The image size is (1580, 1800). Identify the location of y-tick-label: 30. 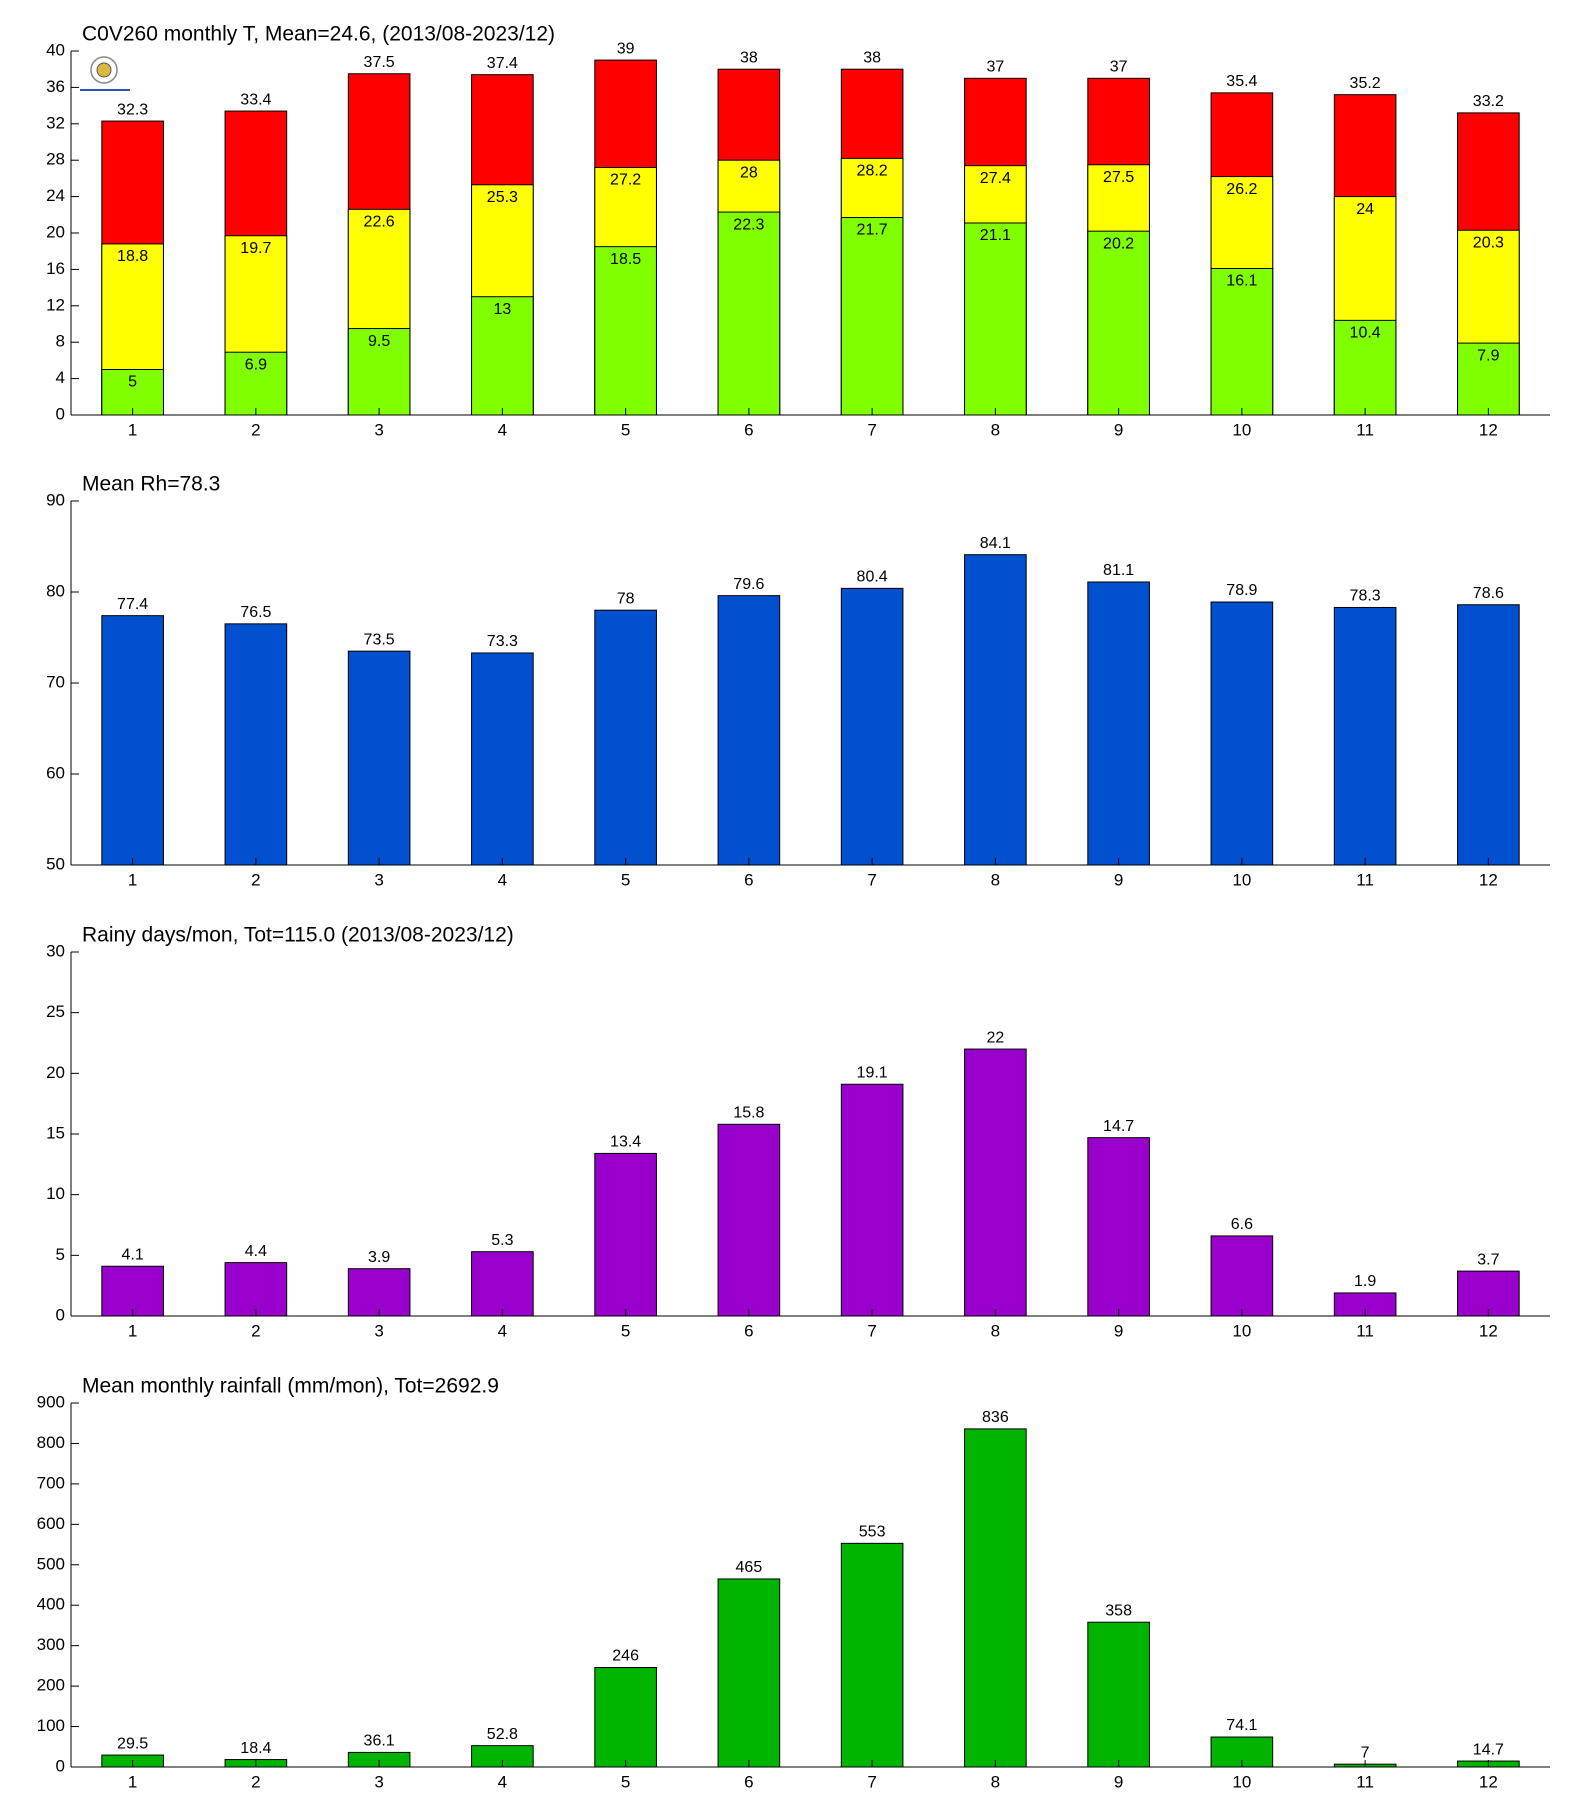
(55, 950).